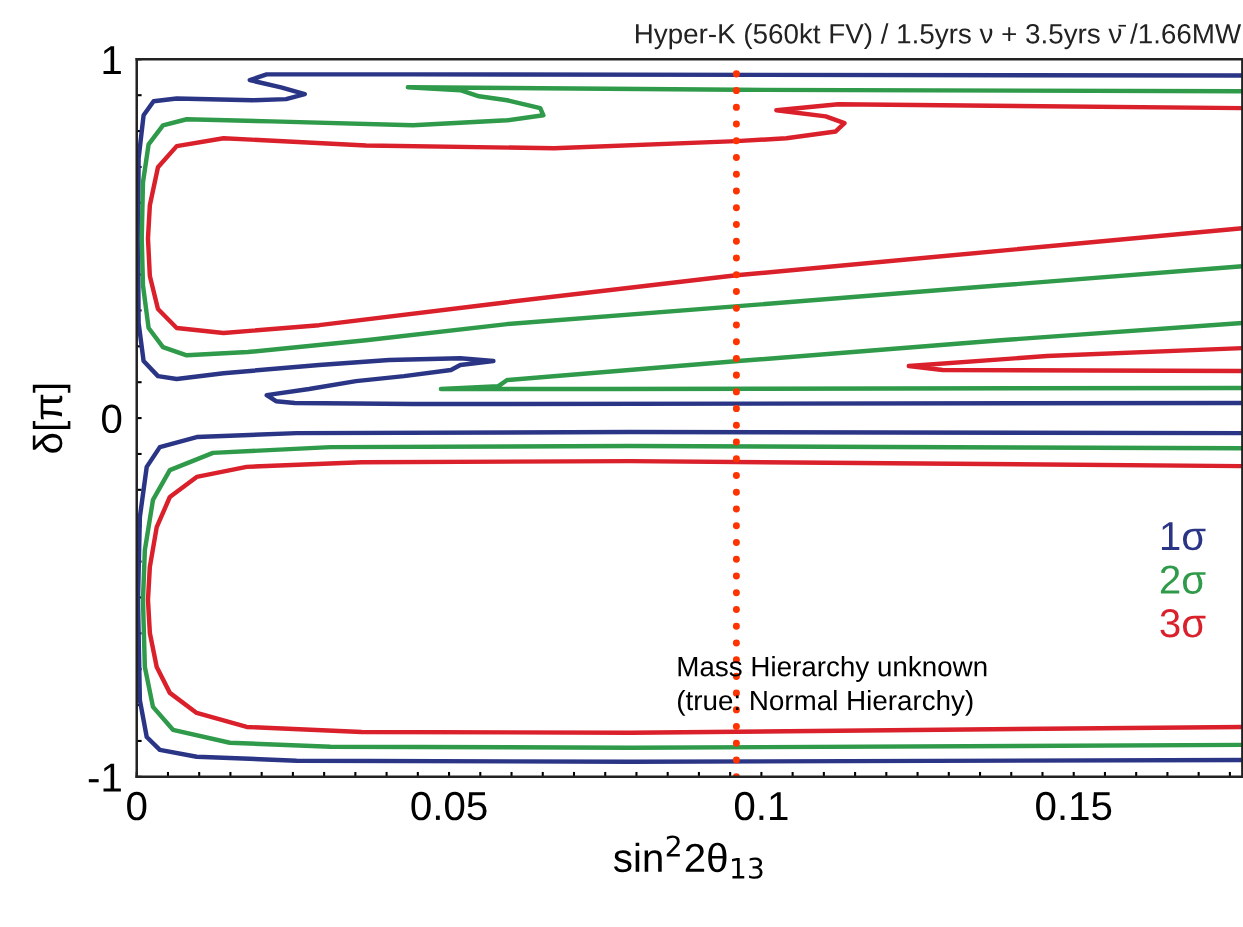 The width and height of the screenshot is (1243, 927). What do you see at coordinates (1183, 579) in the screenshot?
I see `text: 2σ` at bounding box center [1183, 579].